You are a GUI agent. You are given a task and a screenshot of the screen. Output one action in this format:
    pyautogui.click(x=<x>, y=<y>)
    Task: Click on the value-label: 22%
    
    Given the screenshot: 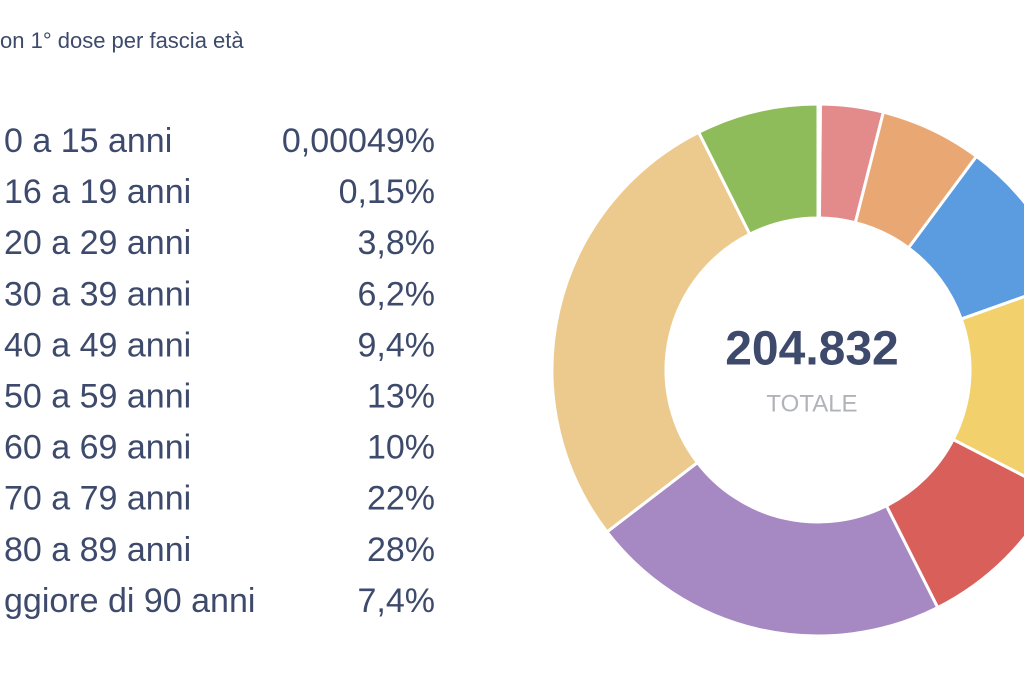 What is the action you would take?
    pyautogui.click(x=401, y=499)
    